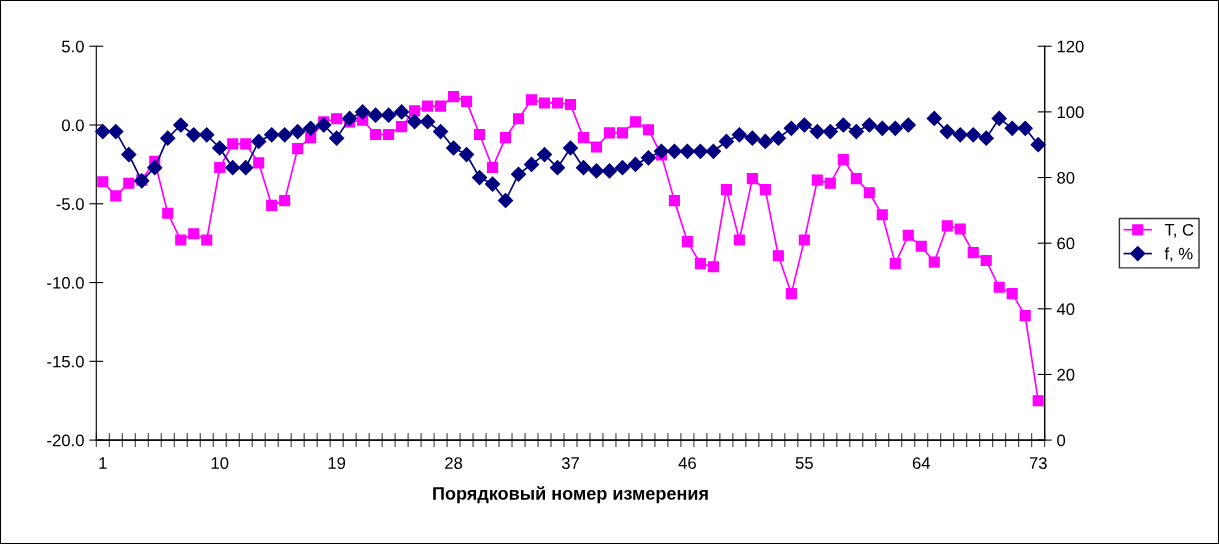 The width and height of the screenshot is (1219, 544). Describe the element at coordinates (1066, 374) in the screenshot. I see `y2-tick-label: 20` at that location.